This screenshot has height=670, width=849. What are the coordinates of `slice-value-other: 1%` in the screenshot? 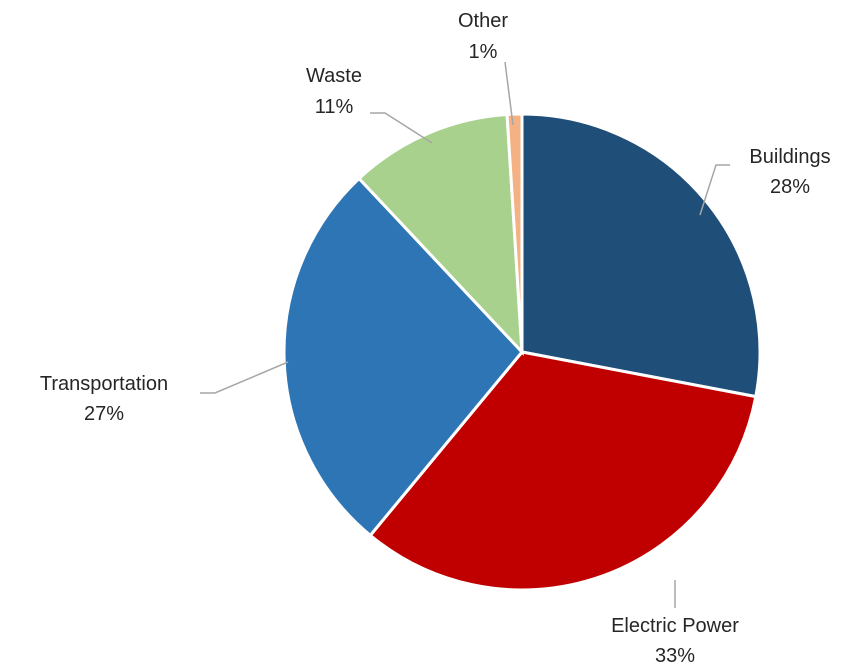 It's located at (483, 52).